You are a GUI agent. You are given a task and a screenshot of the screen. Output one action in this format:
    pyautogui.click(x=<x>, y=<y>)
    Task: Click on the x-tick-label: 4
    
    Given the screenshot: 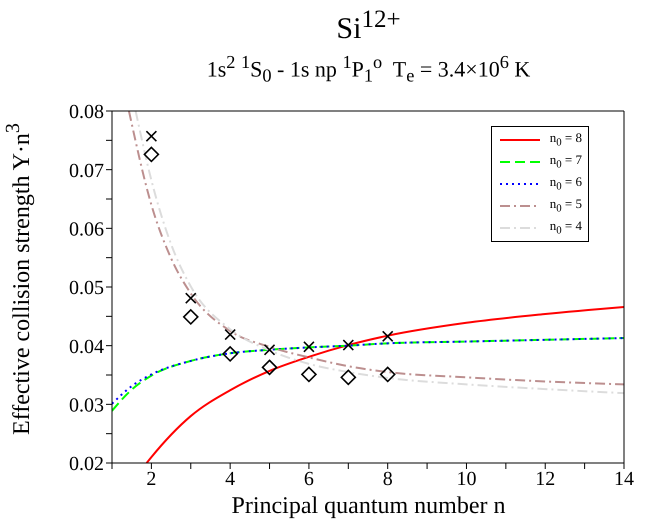 What is the action you would take?
    pyautogui.click(x=230, y=479)
    